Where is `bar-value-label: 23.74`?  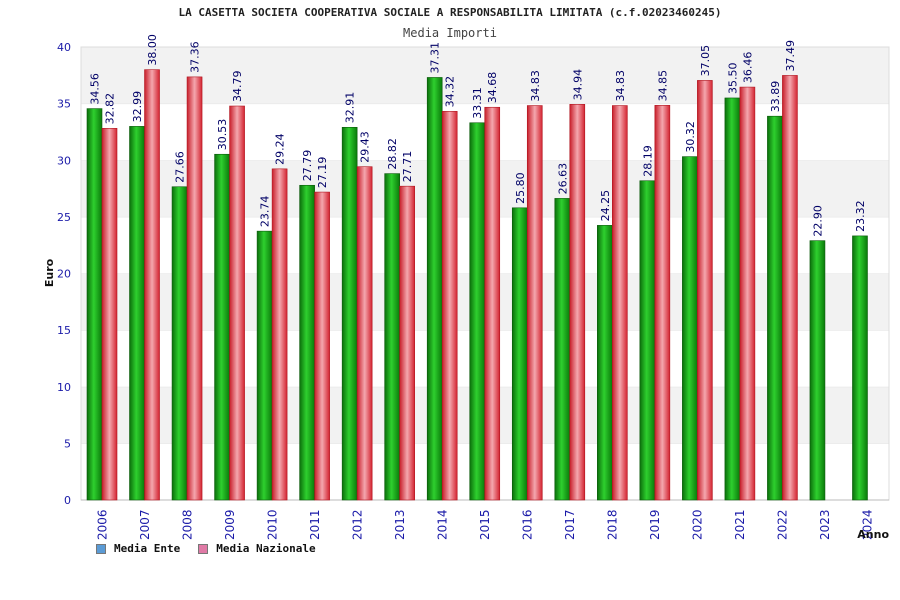 bar-value-label: 23.74 is located at coordinates (265, 212).